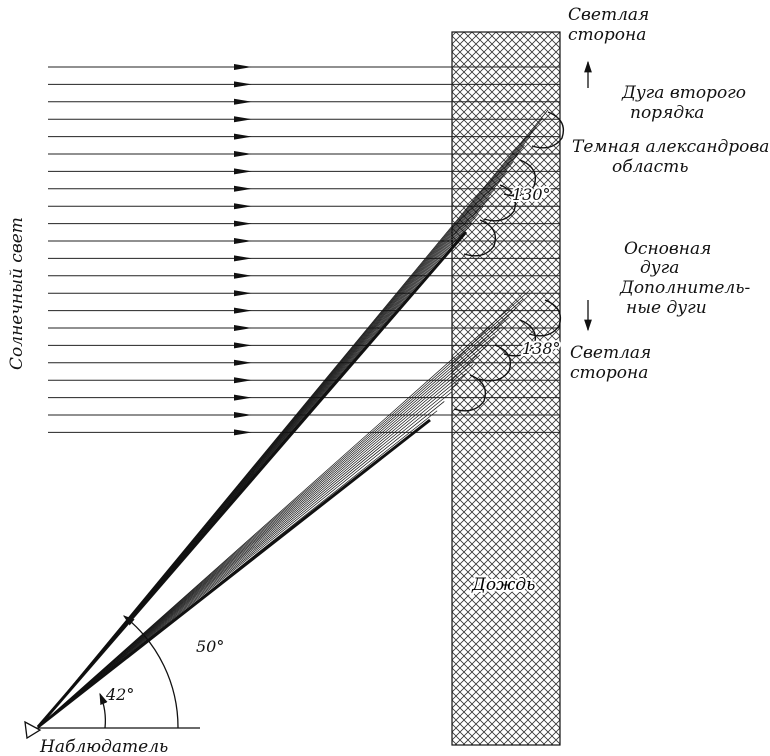 This screenshot has height=756, width=770. I want to click on label: дуга, so click(659, 268).